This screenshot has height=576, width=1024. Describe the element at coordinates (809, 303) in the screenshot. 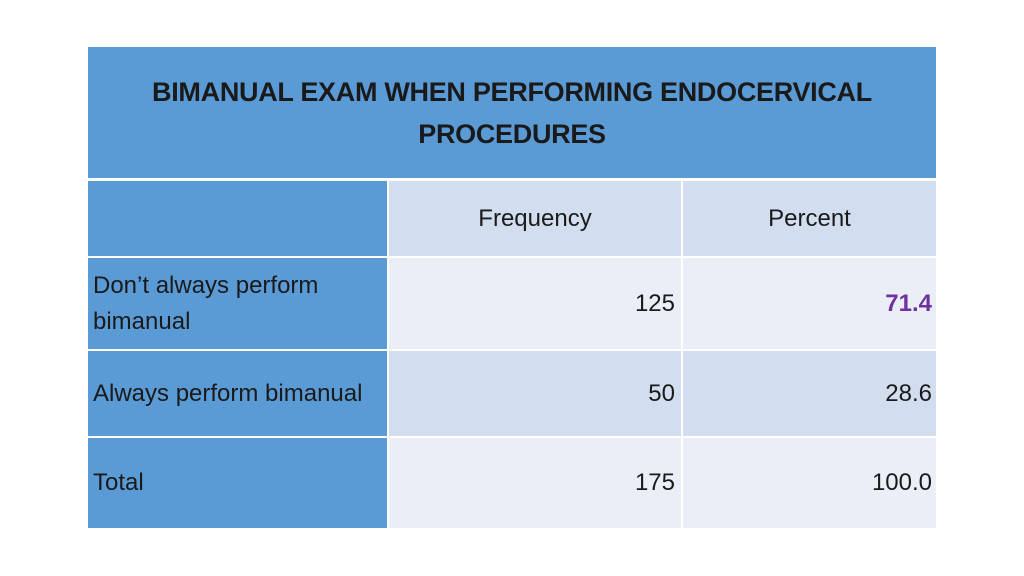

I see `row-percent-highlighted: 71.4` at that location.